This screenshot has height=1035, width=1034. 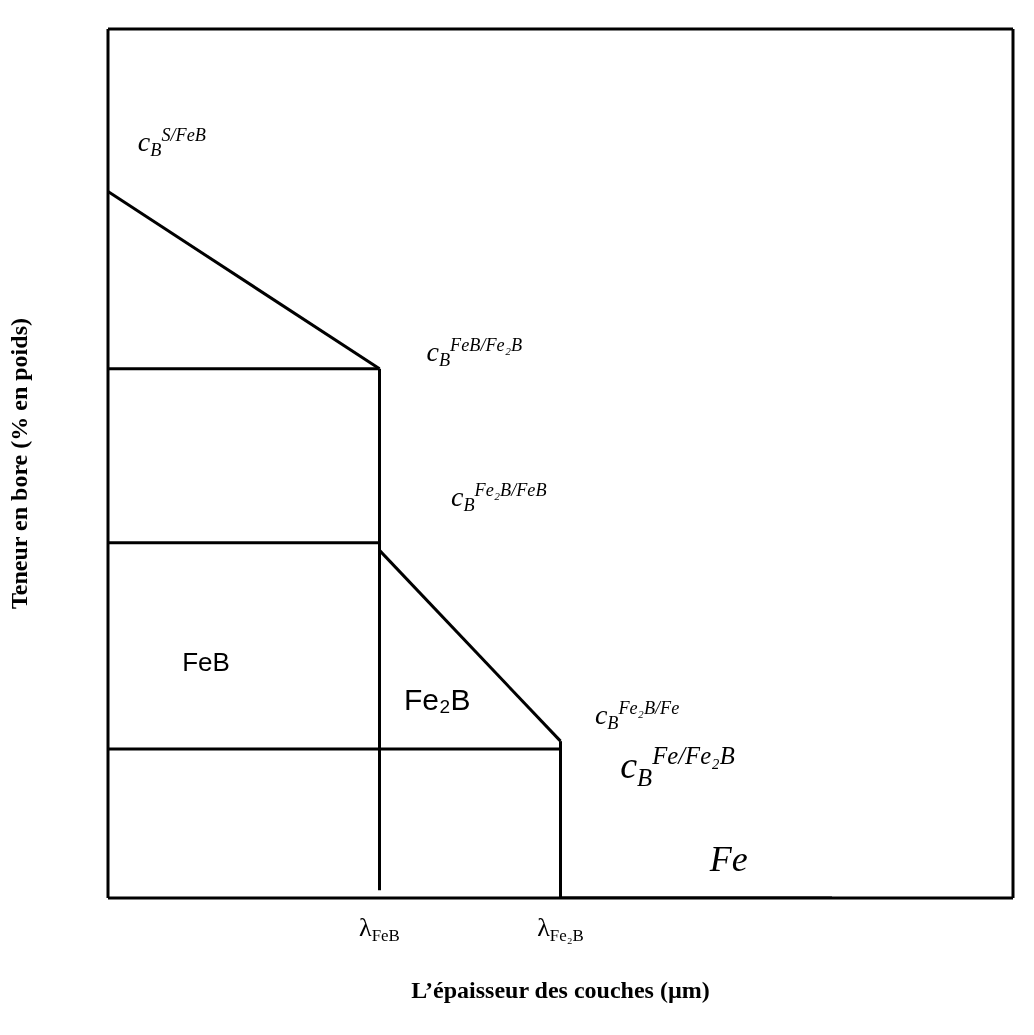 What do you see at coordinates (437, 700) in the screenshot?
I see `annotation: Fe₂B` at bounding box center [437, 700].